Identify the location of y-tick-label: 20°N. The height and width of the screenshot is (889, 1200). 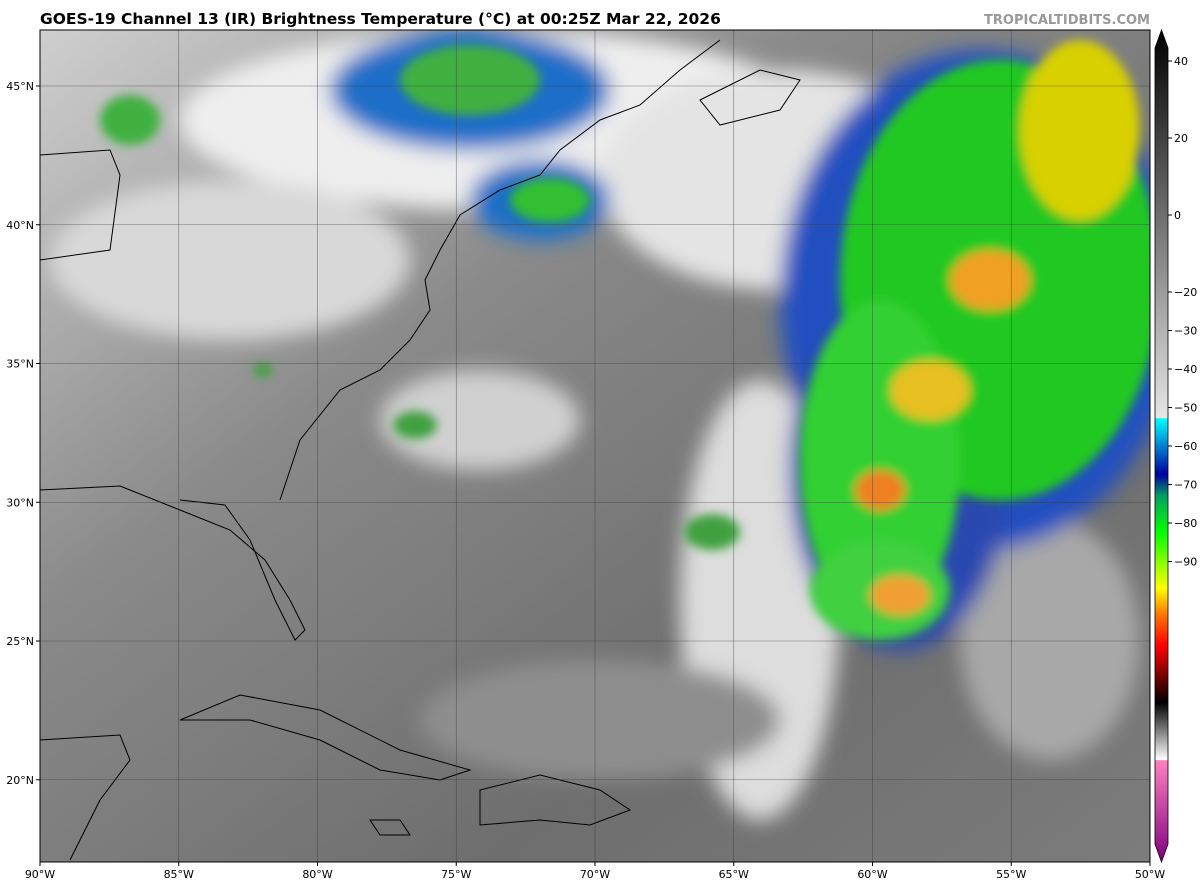
(20, 780).